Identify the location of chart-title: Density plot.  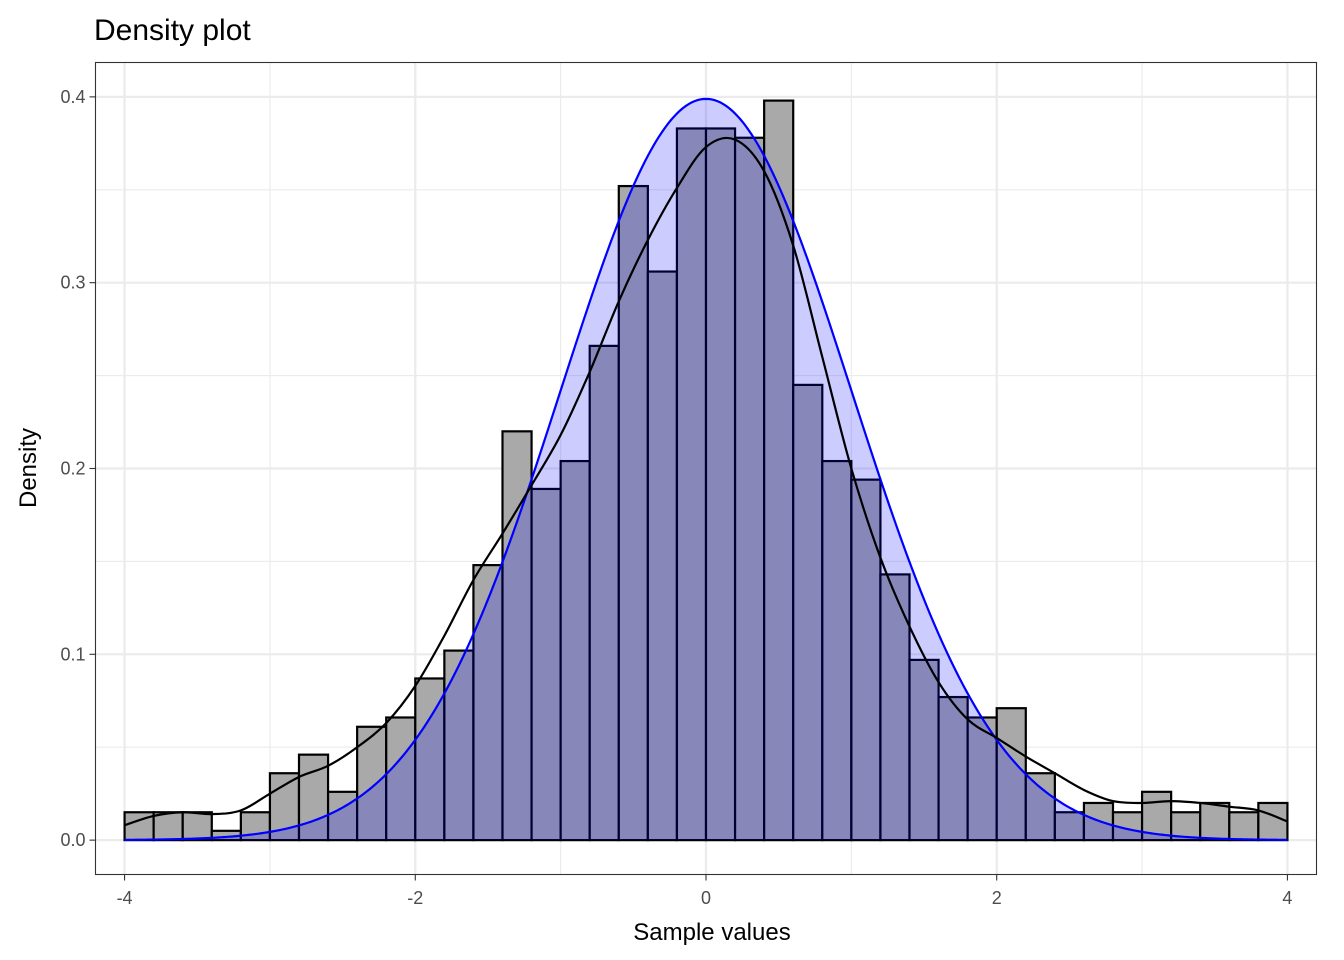
(172, 30).